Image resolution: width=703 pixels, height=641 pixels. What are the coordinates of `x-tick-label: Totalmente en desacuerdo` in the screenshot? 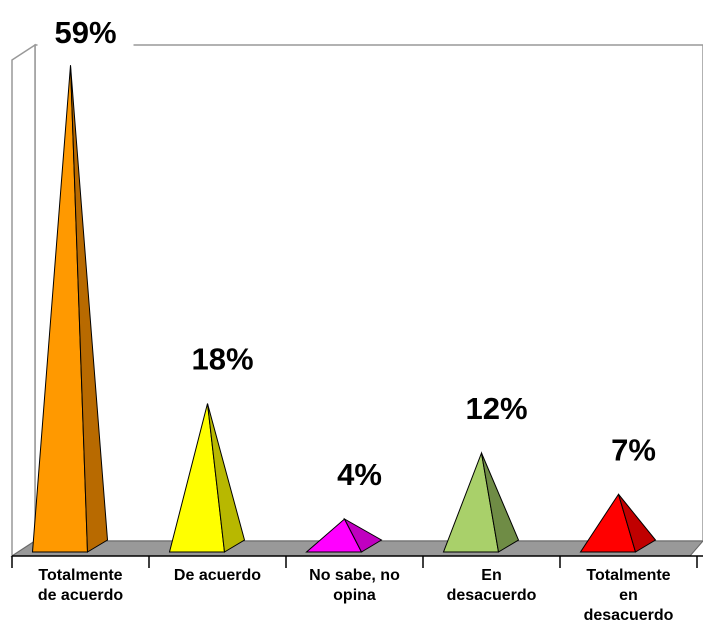 It's located at (628, 595).